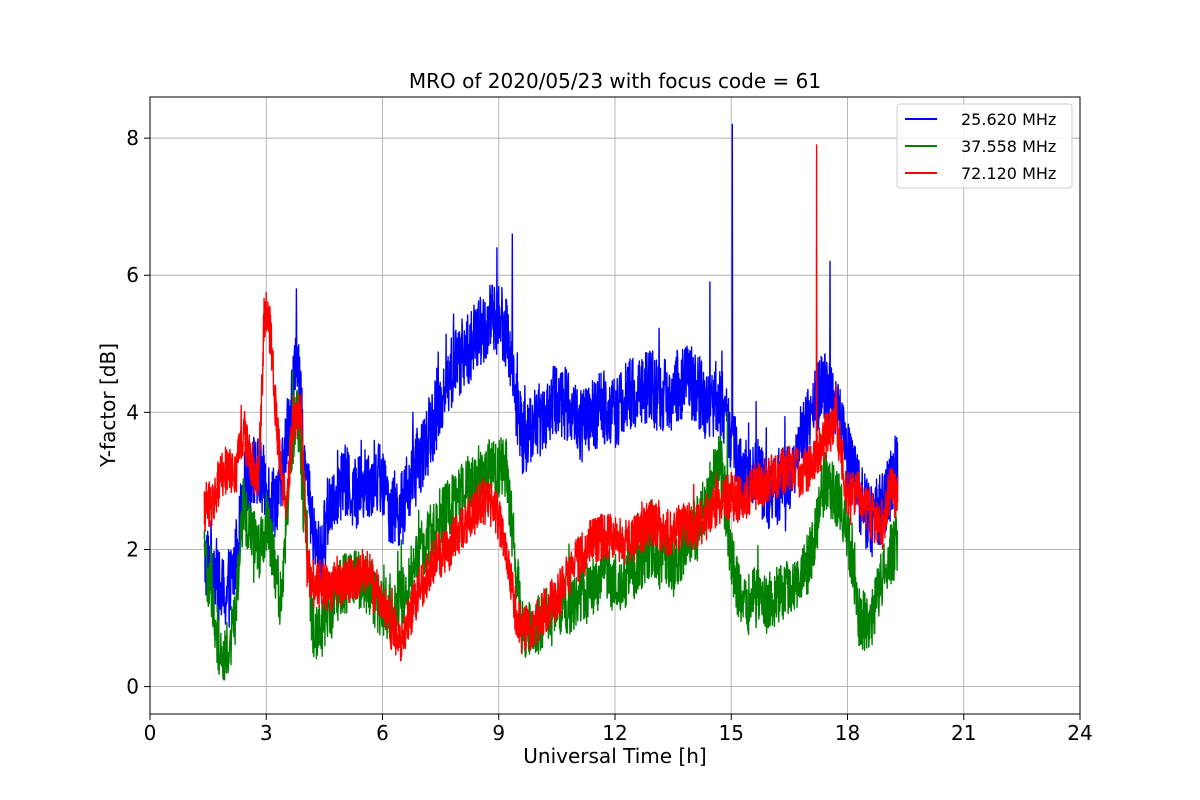  What do you see at coordinates (132, 138) in the screenshot?
I see `y-tick-label: 8` at bounding box center [132, 138].